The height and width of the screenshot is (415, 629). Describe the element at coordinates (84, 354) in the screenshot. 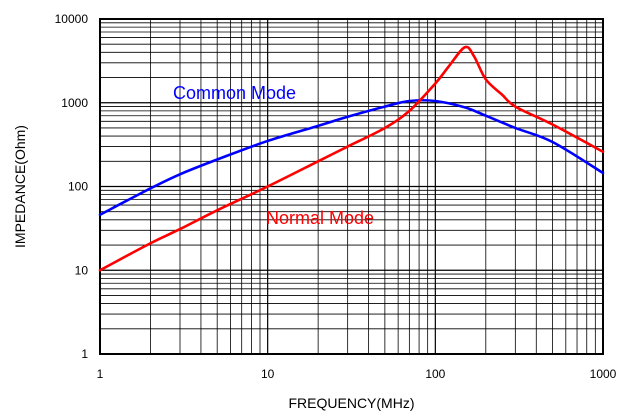

I see `y-tick-label: 1` at that location.